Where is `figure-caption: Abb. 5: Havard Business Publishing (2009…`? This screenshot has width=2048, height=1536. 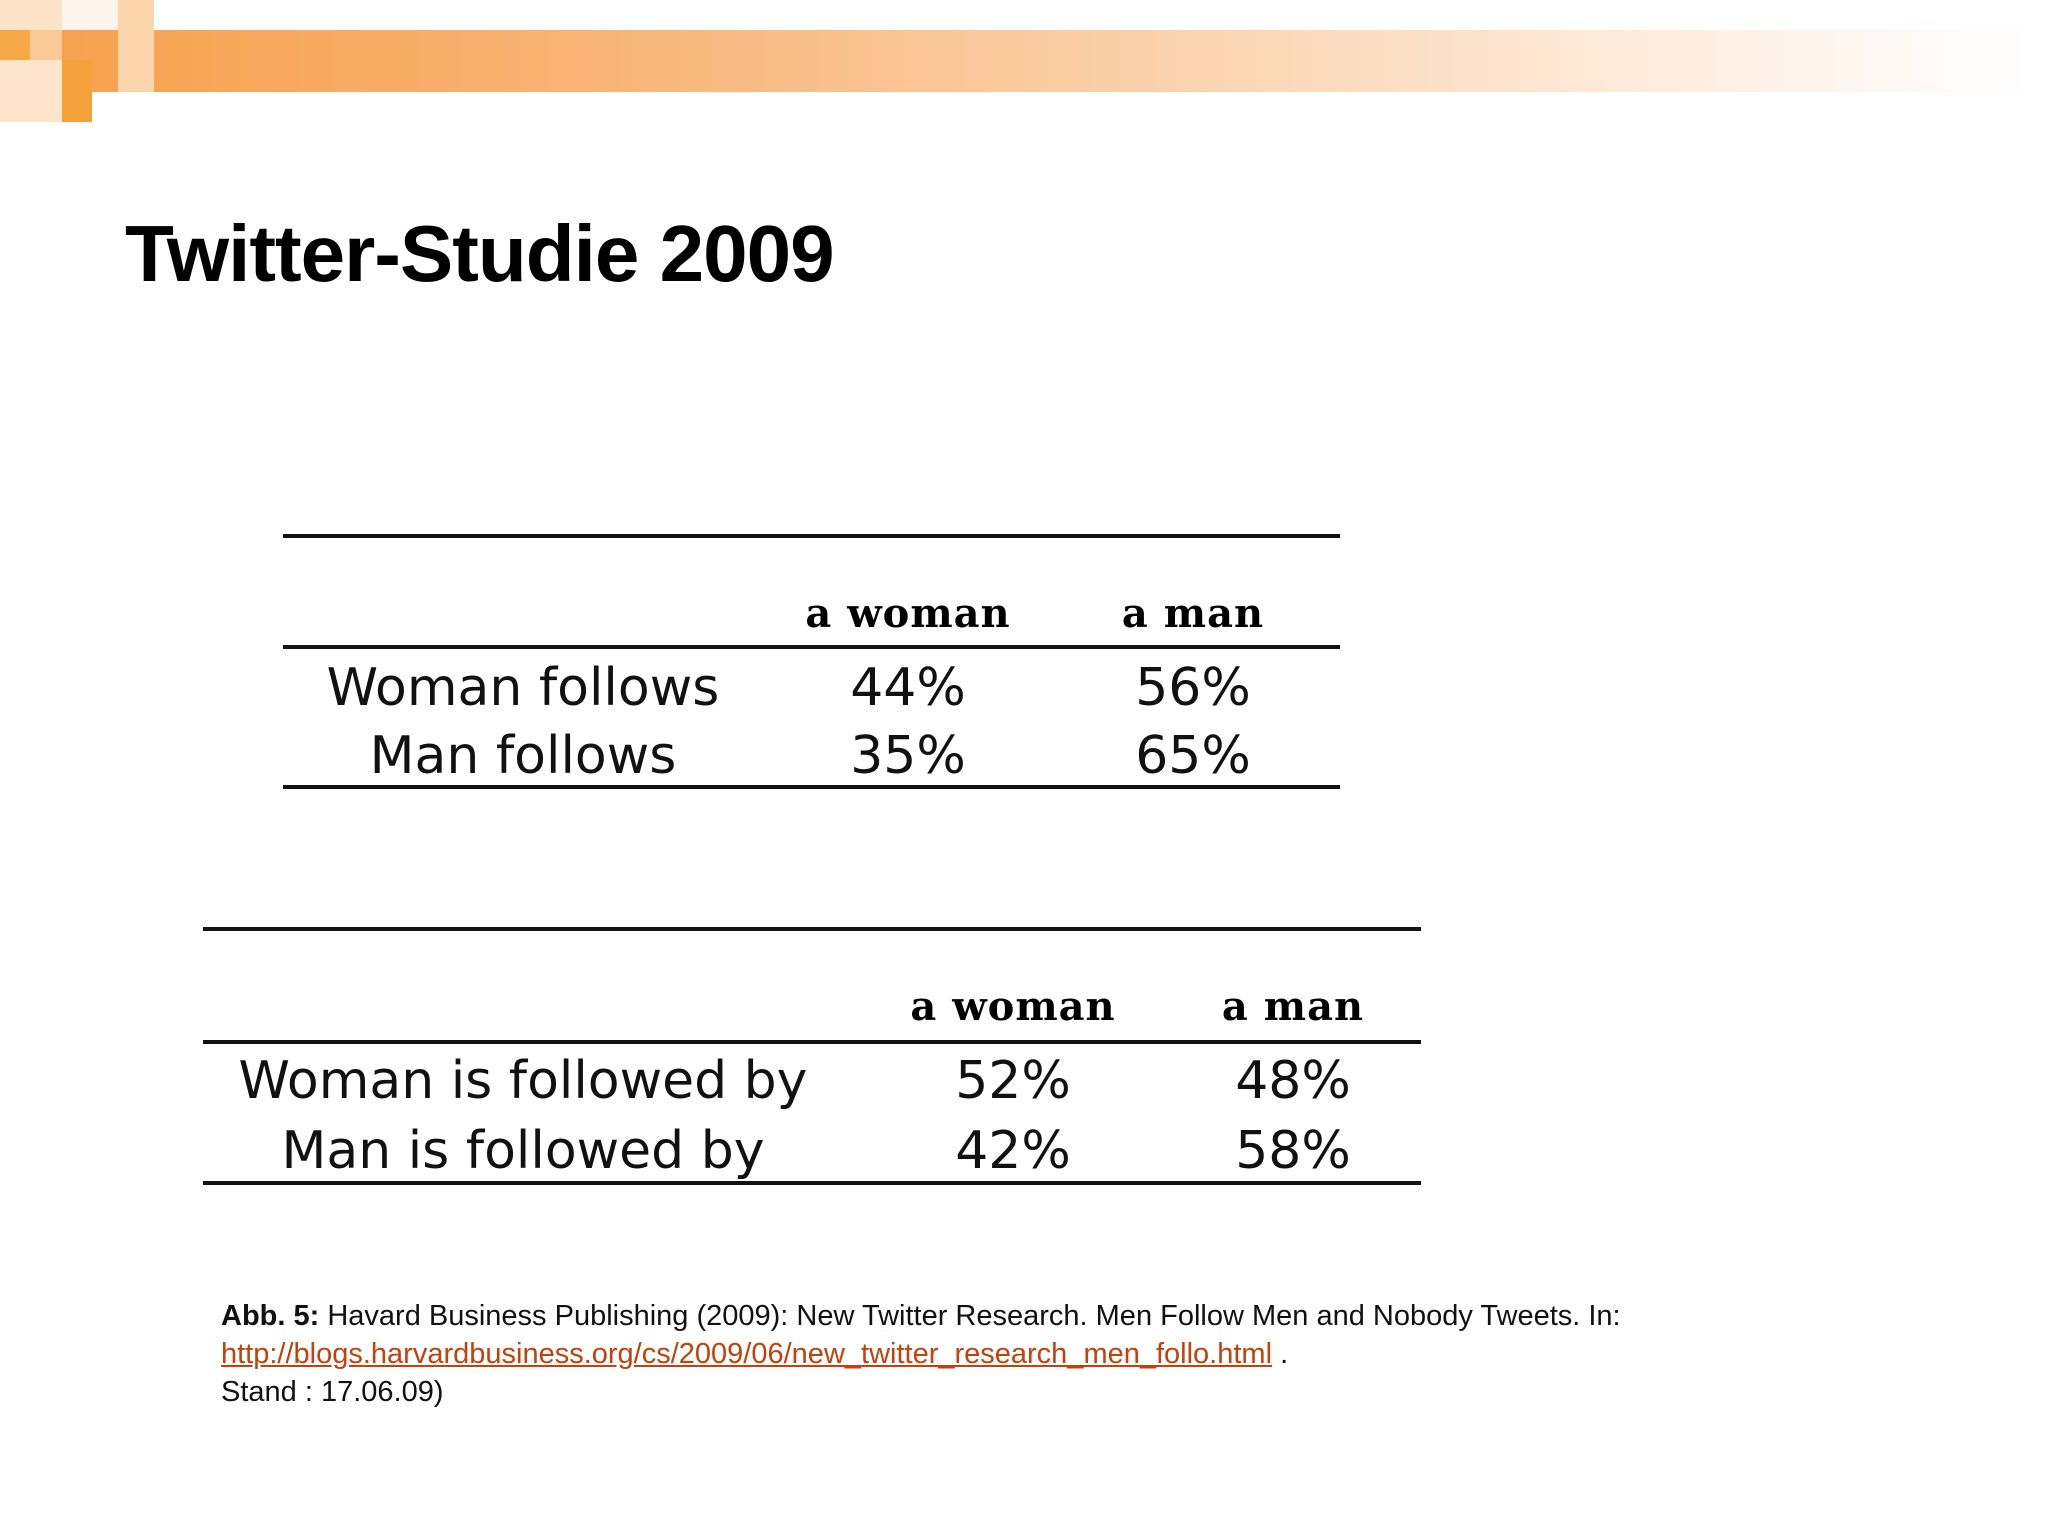
figure-caption: Abb. 5: Havard Business Publishing (2009… is located at coordinates (921, 1354).